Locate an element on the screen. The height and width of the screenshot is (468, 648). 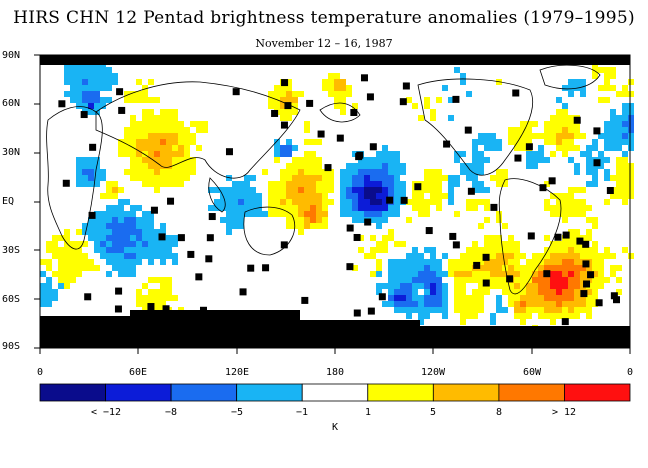
coastline is located at coordinates (340, 112).